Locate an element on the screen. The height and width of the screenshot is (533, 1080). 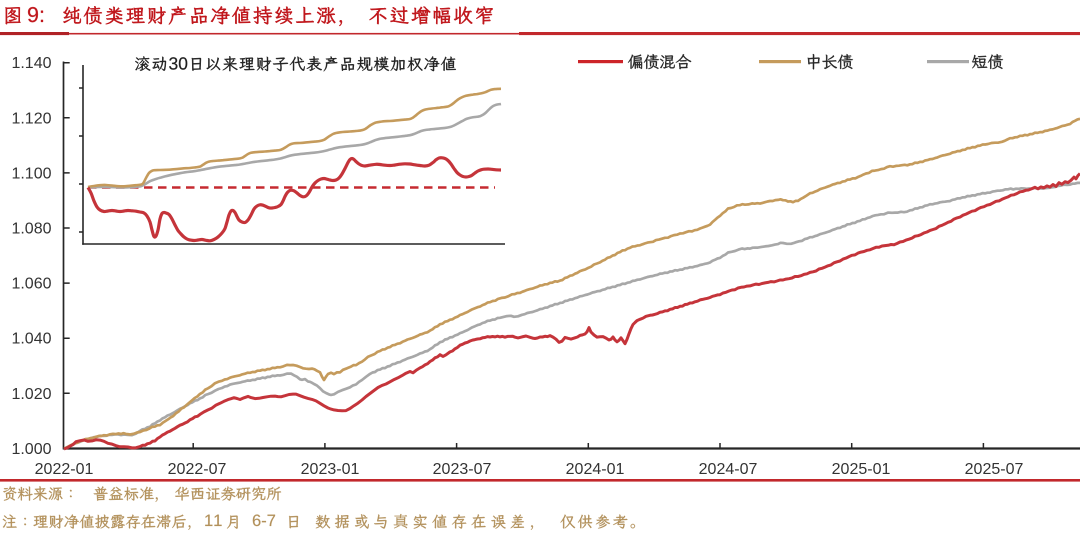
svg-text: 1.060 is located at coordinates (31, 284).